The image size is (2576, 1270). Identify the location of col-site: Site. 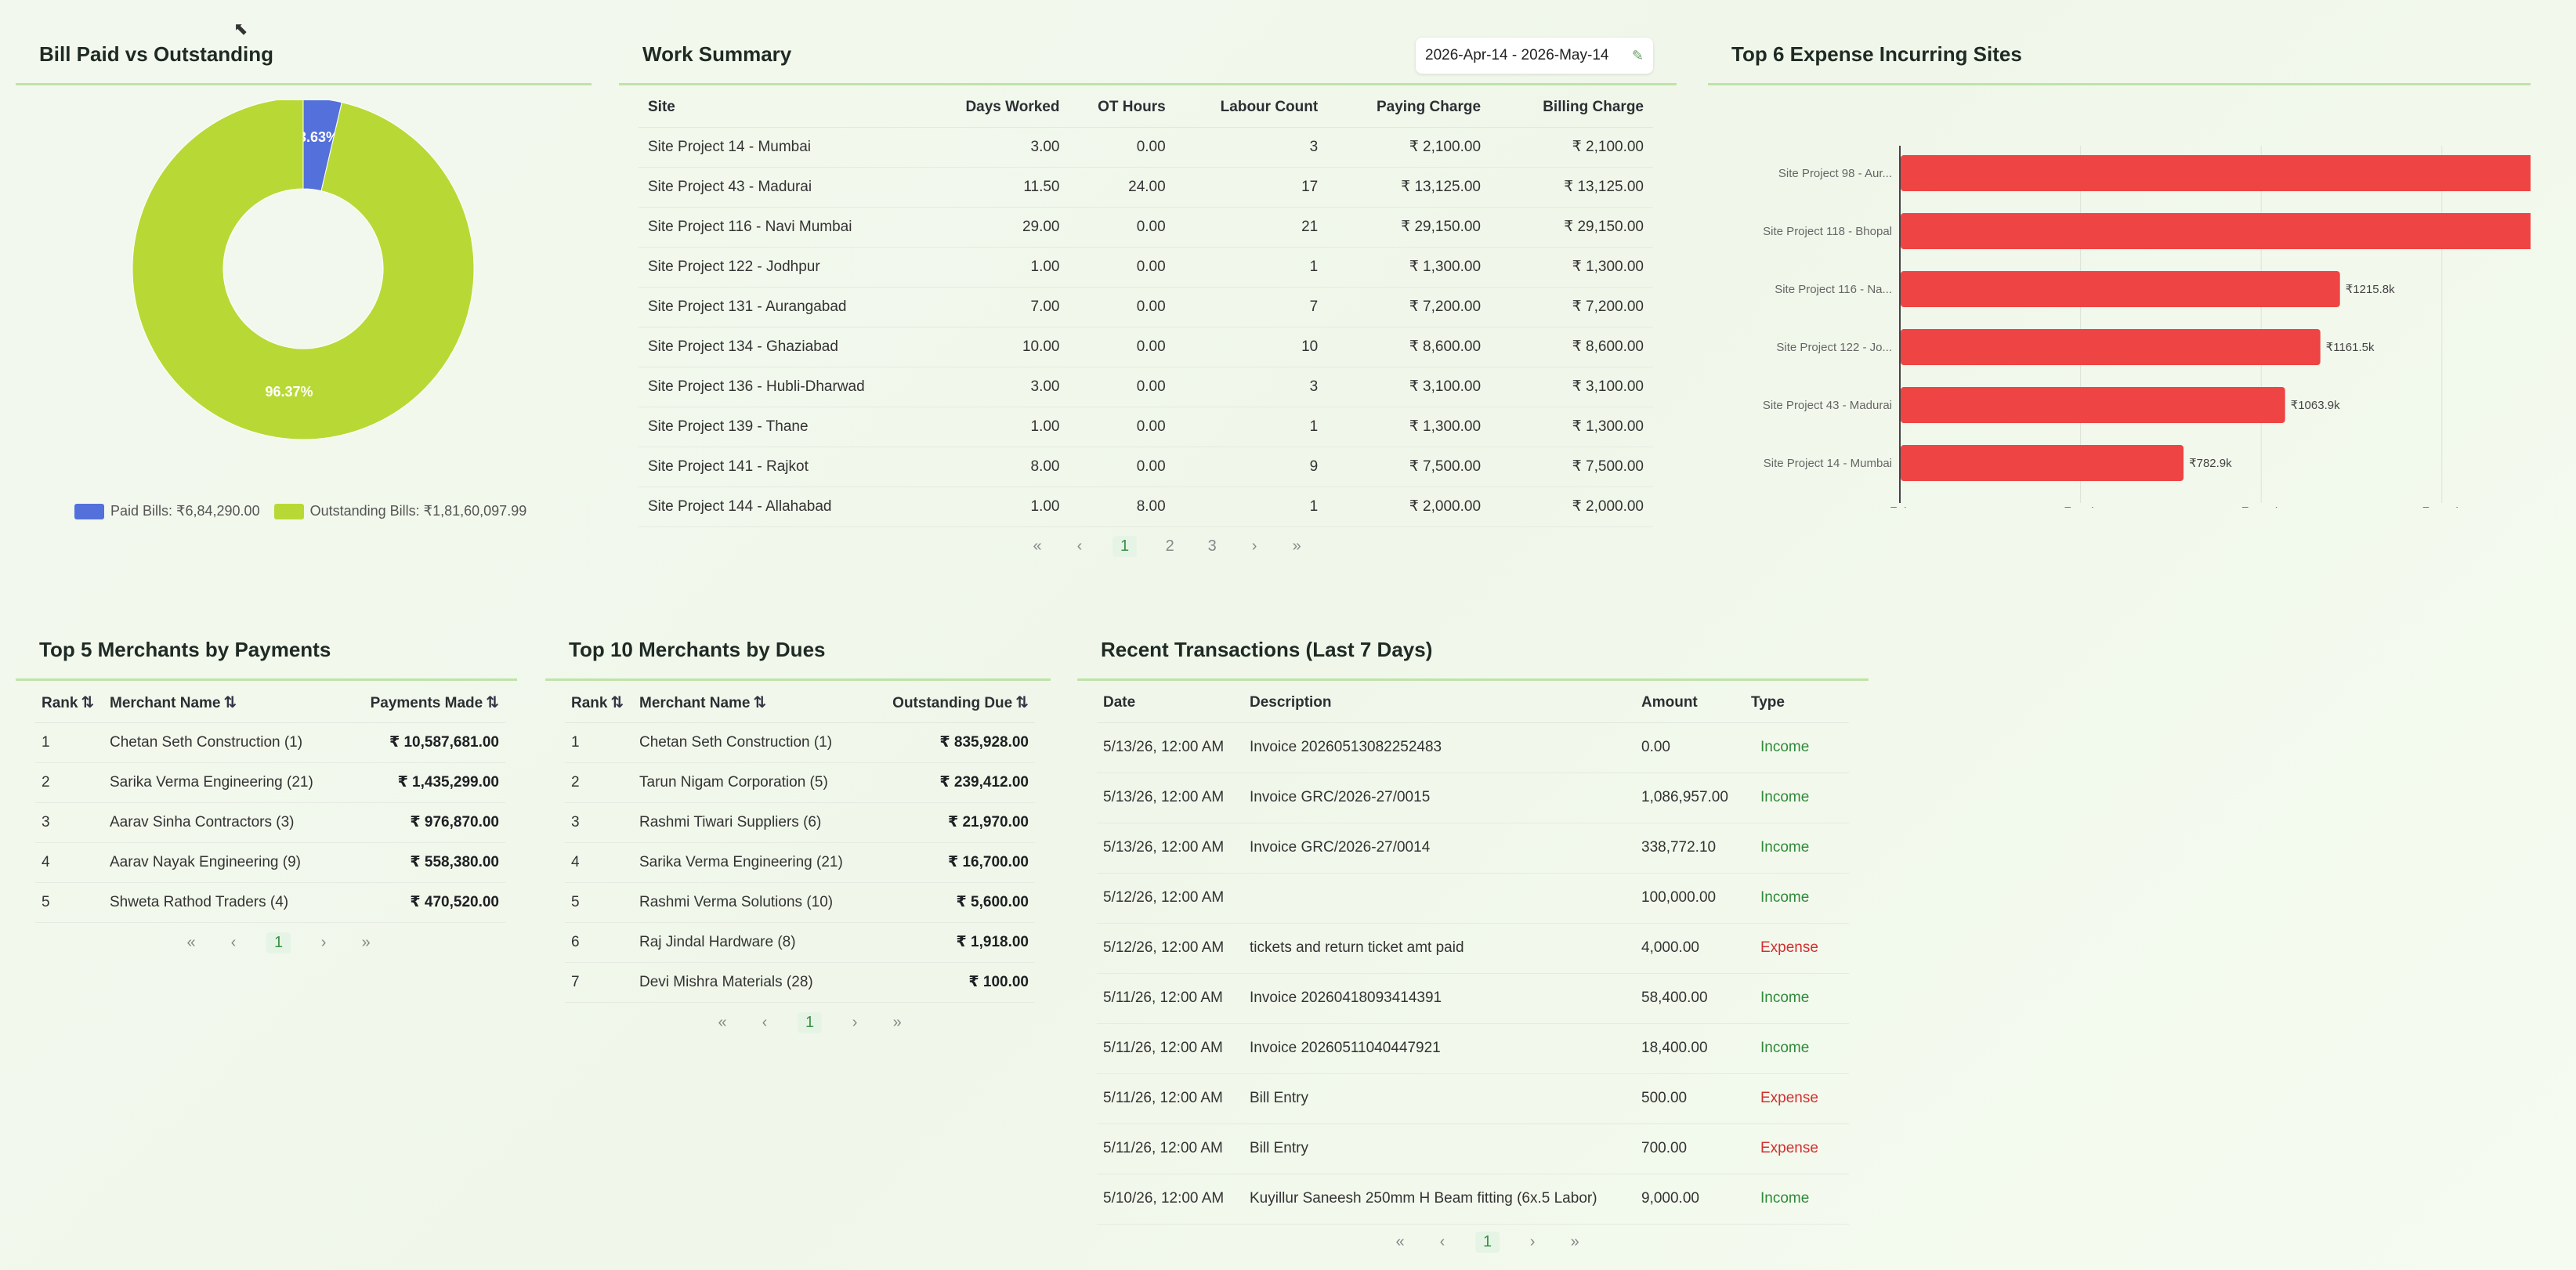
(776, 108).